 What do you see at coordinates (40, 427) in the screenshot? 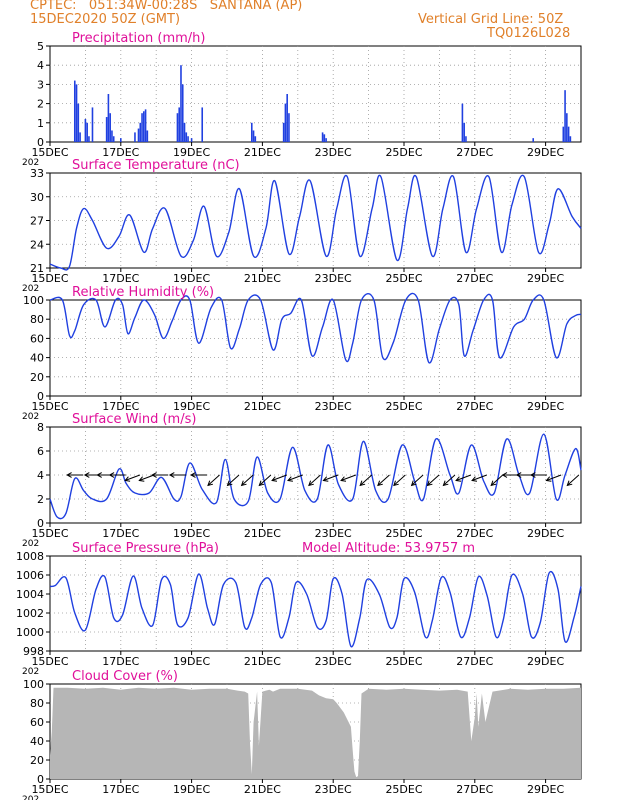
I see `y-tick-label: 8` at bounding box center [40, 427].